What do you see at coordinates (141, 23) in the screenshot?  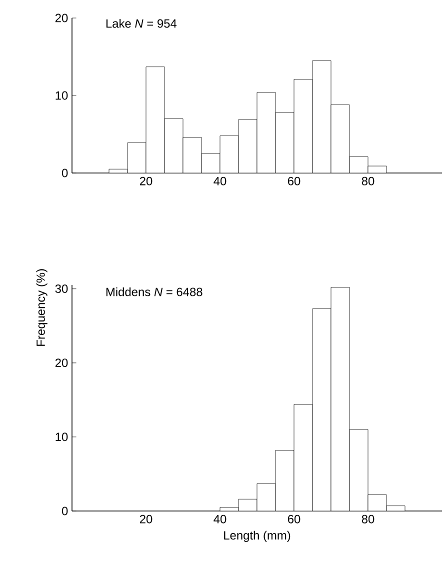 I see `chart-title: Lake N = 954` at bounding box center [141, 23].